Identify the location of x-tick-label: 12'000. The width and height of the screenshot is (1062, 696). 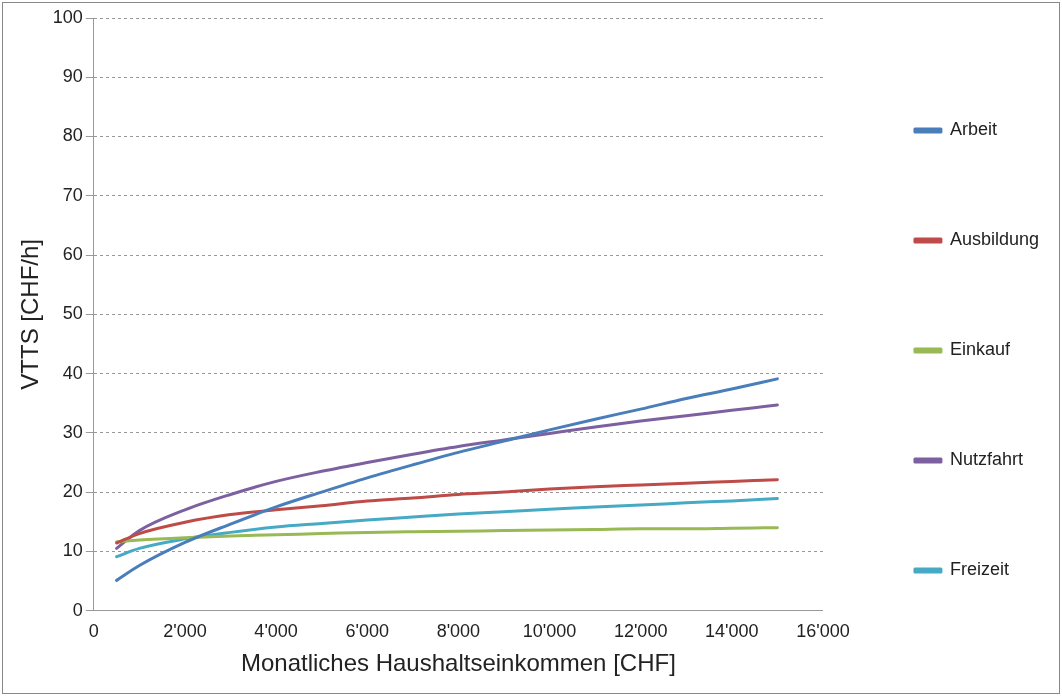
(640, 631).